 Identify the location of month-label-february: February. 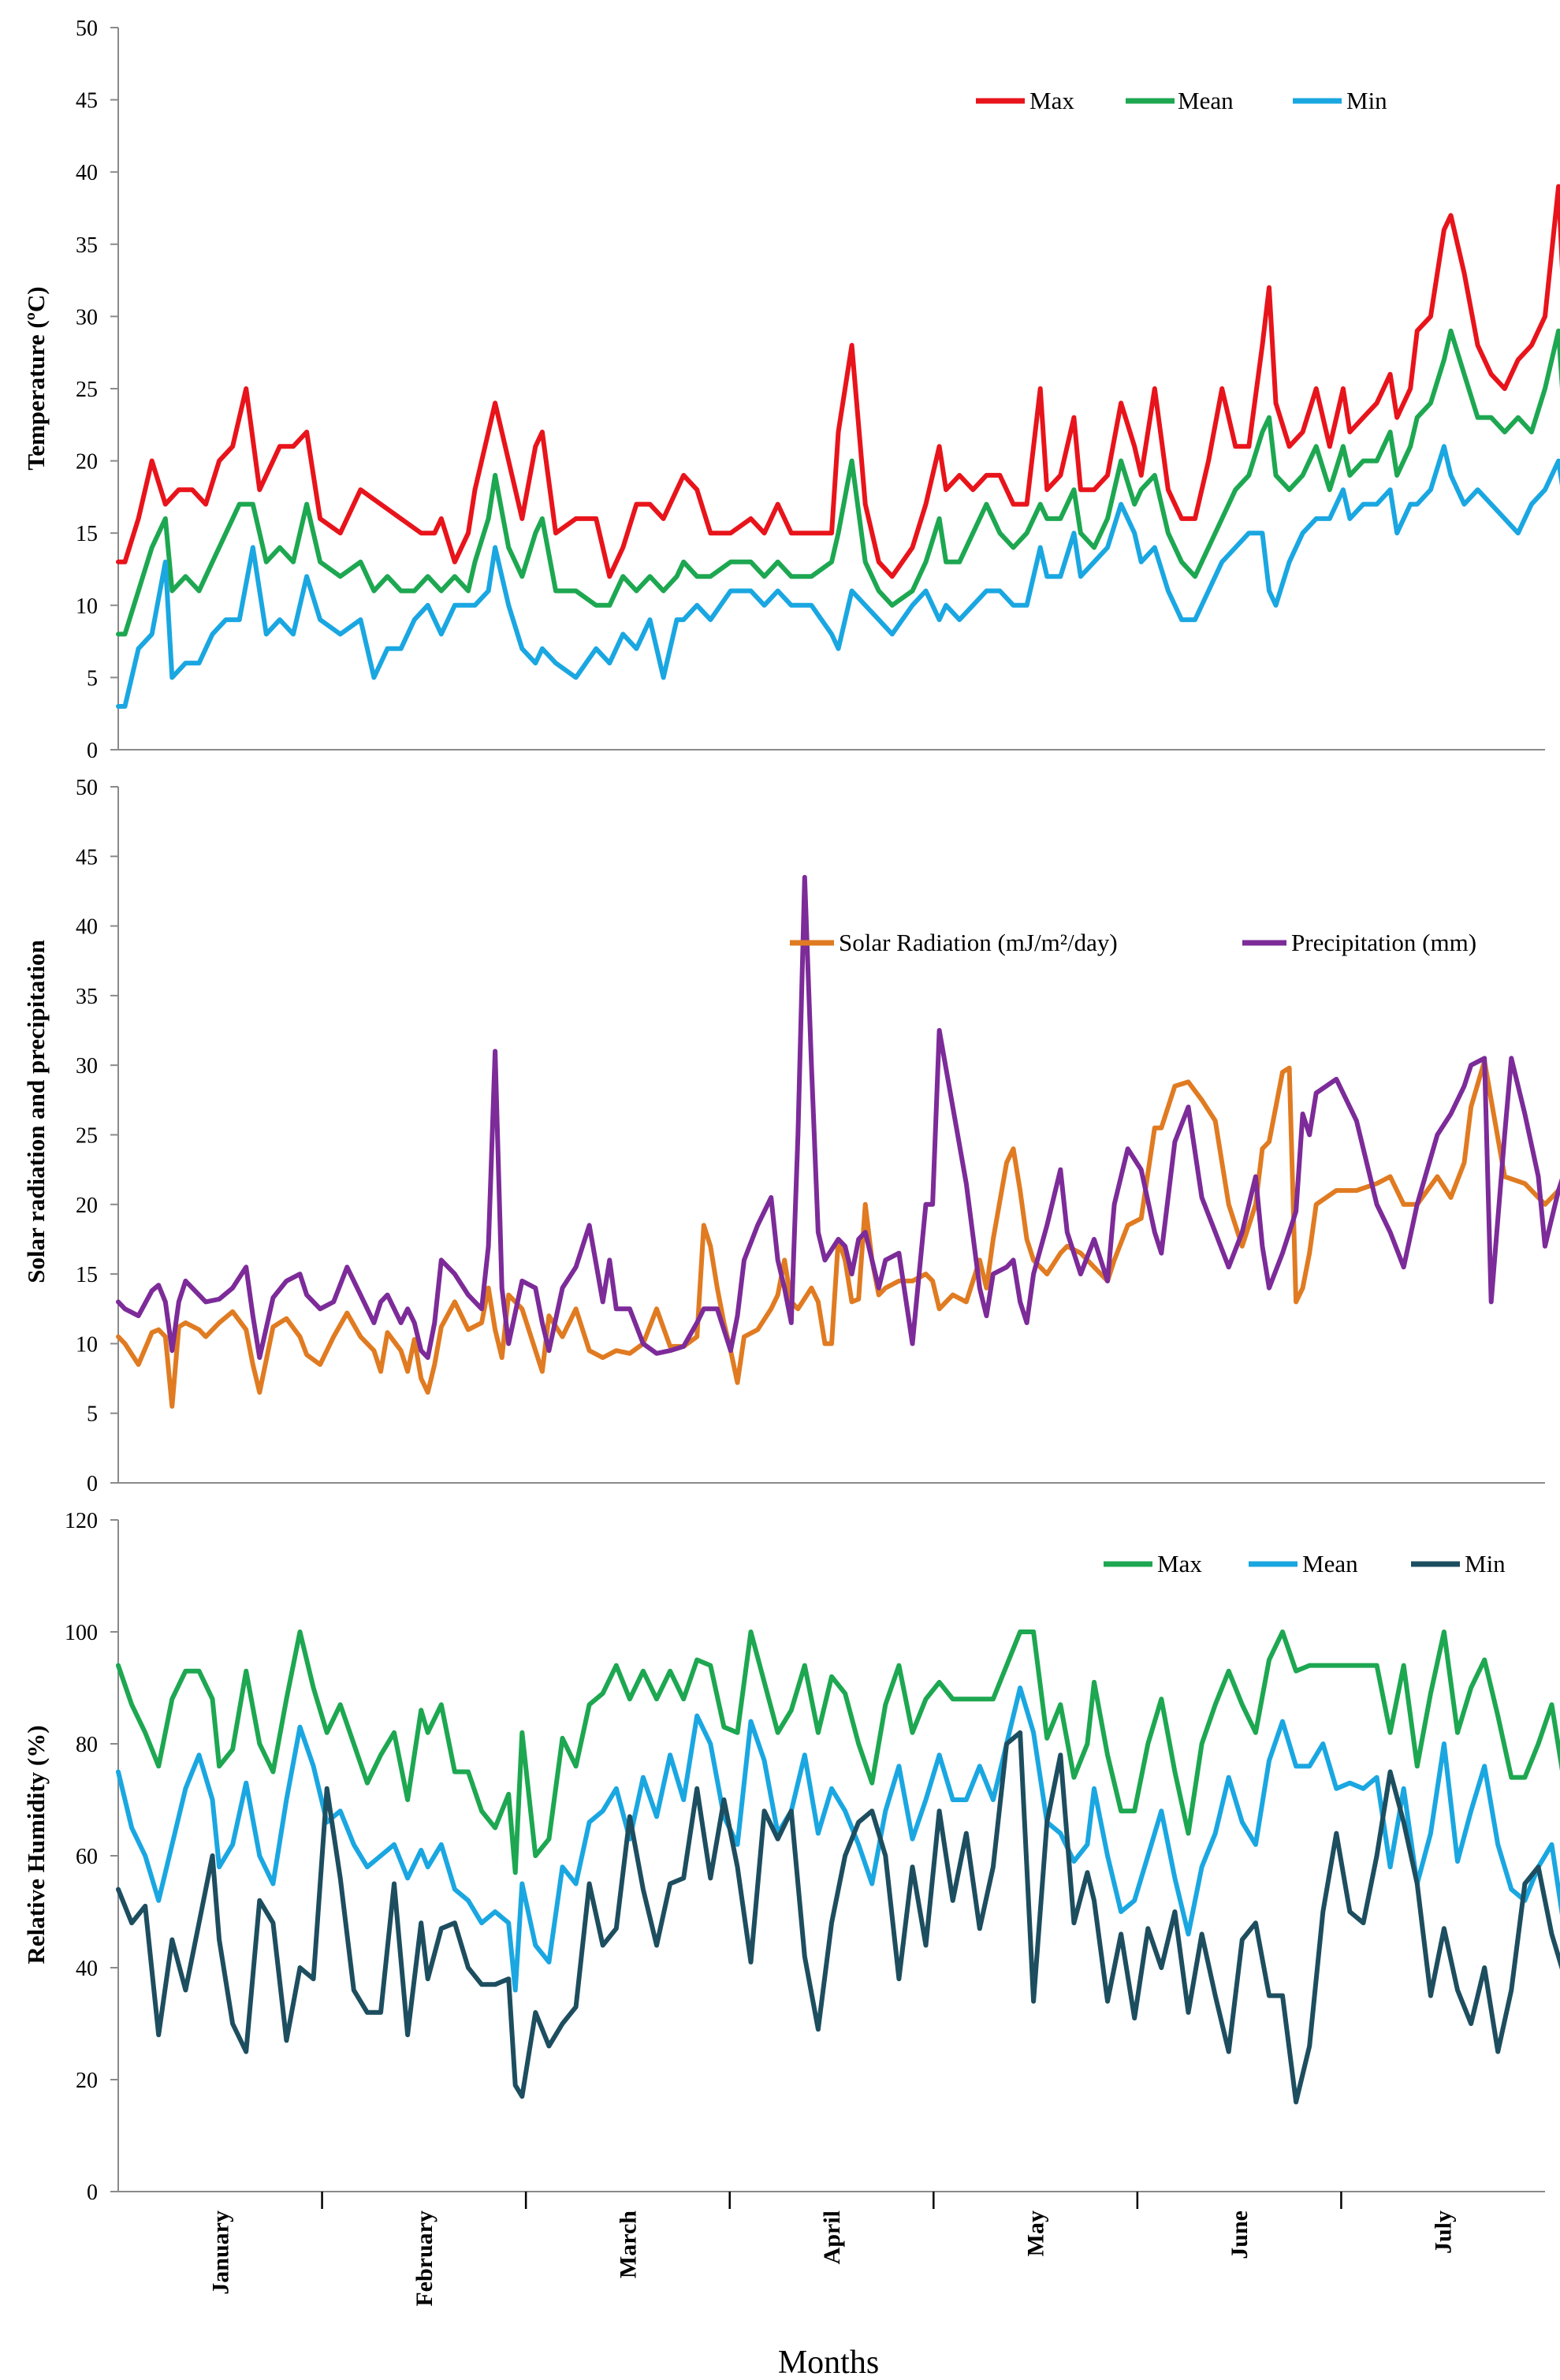
(424, 2259).